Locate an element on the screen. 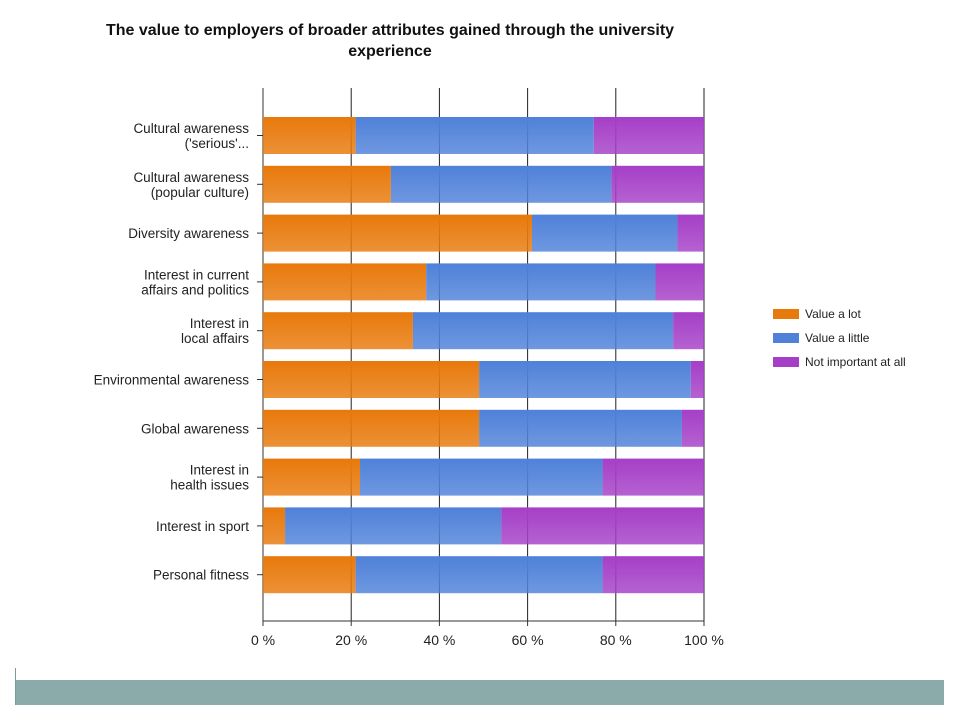 The height and width of the screenshot is (720, 960). legend-swatch-value-a-lot is located at coordinates (786, 314).